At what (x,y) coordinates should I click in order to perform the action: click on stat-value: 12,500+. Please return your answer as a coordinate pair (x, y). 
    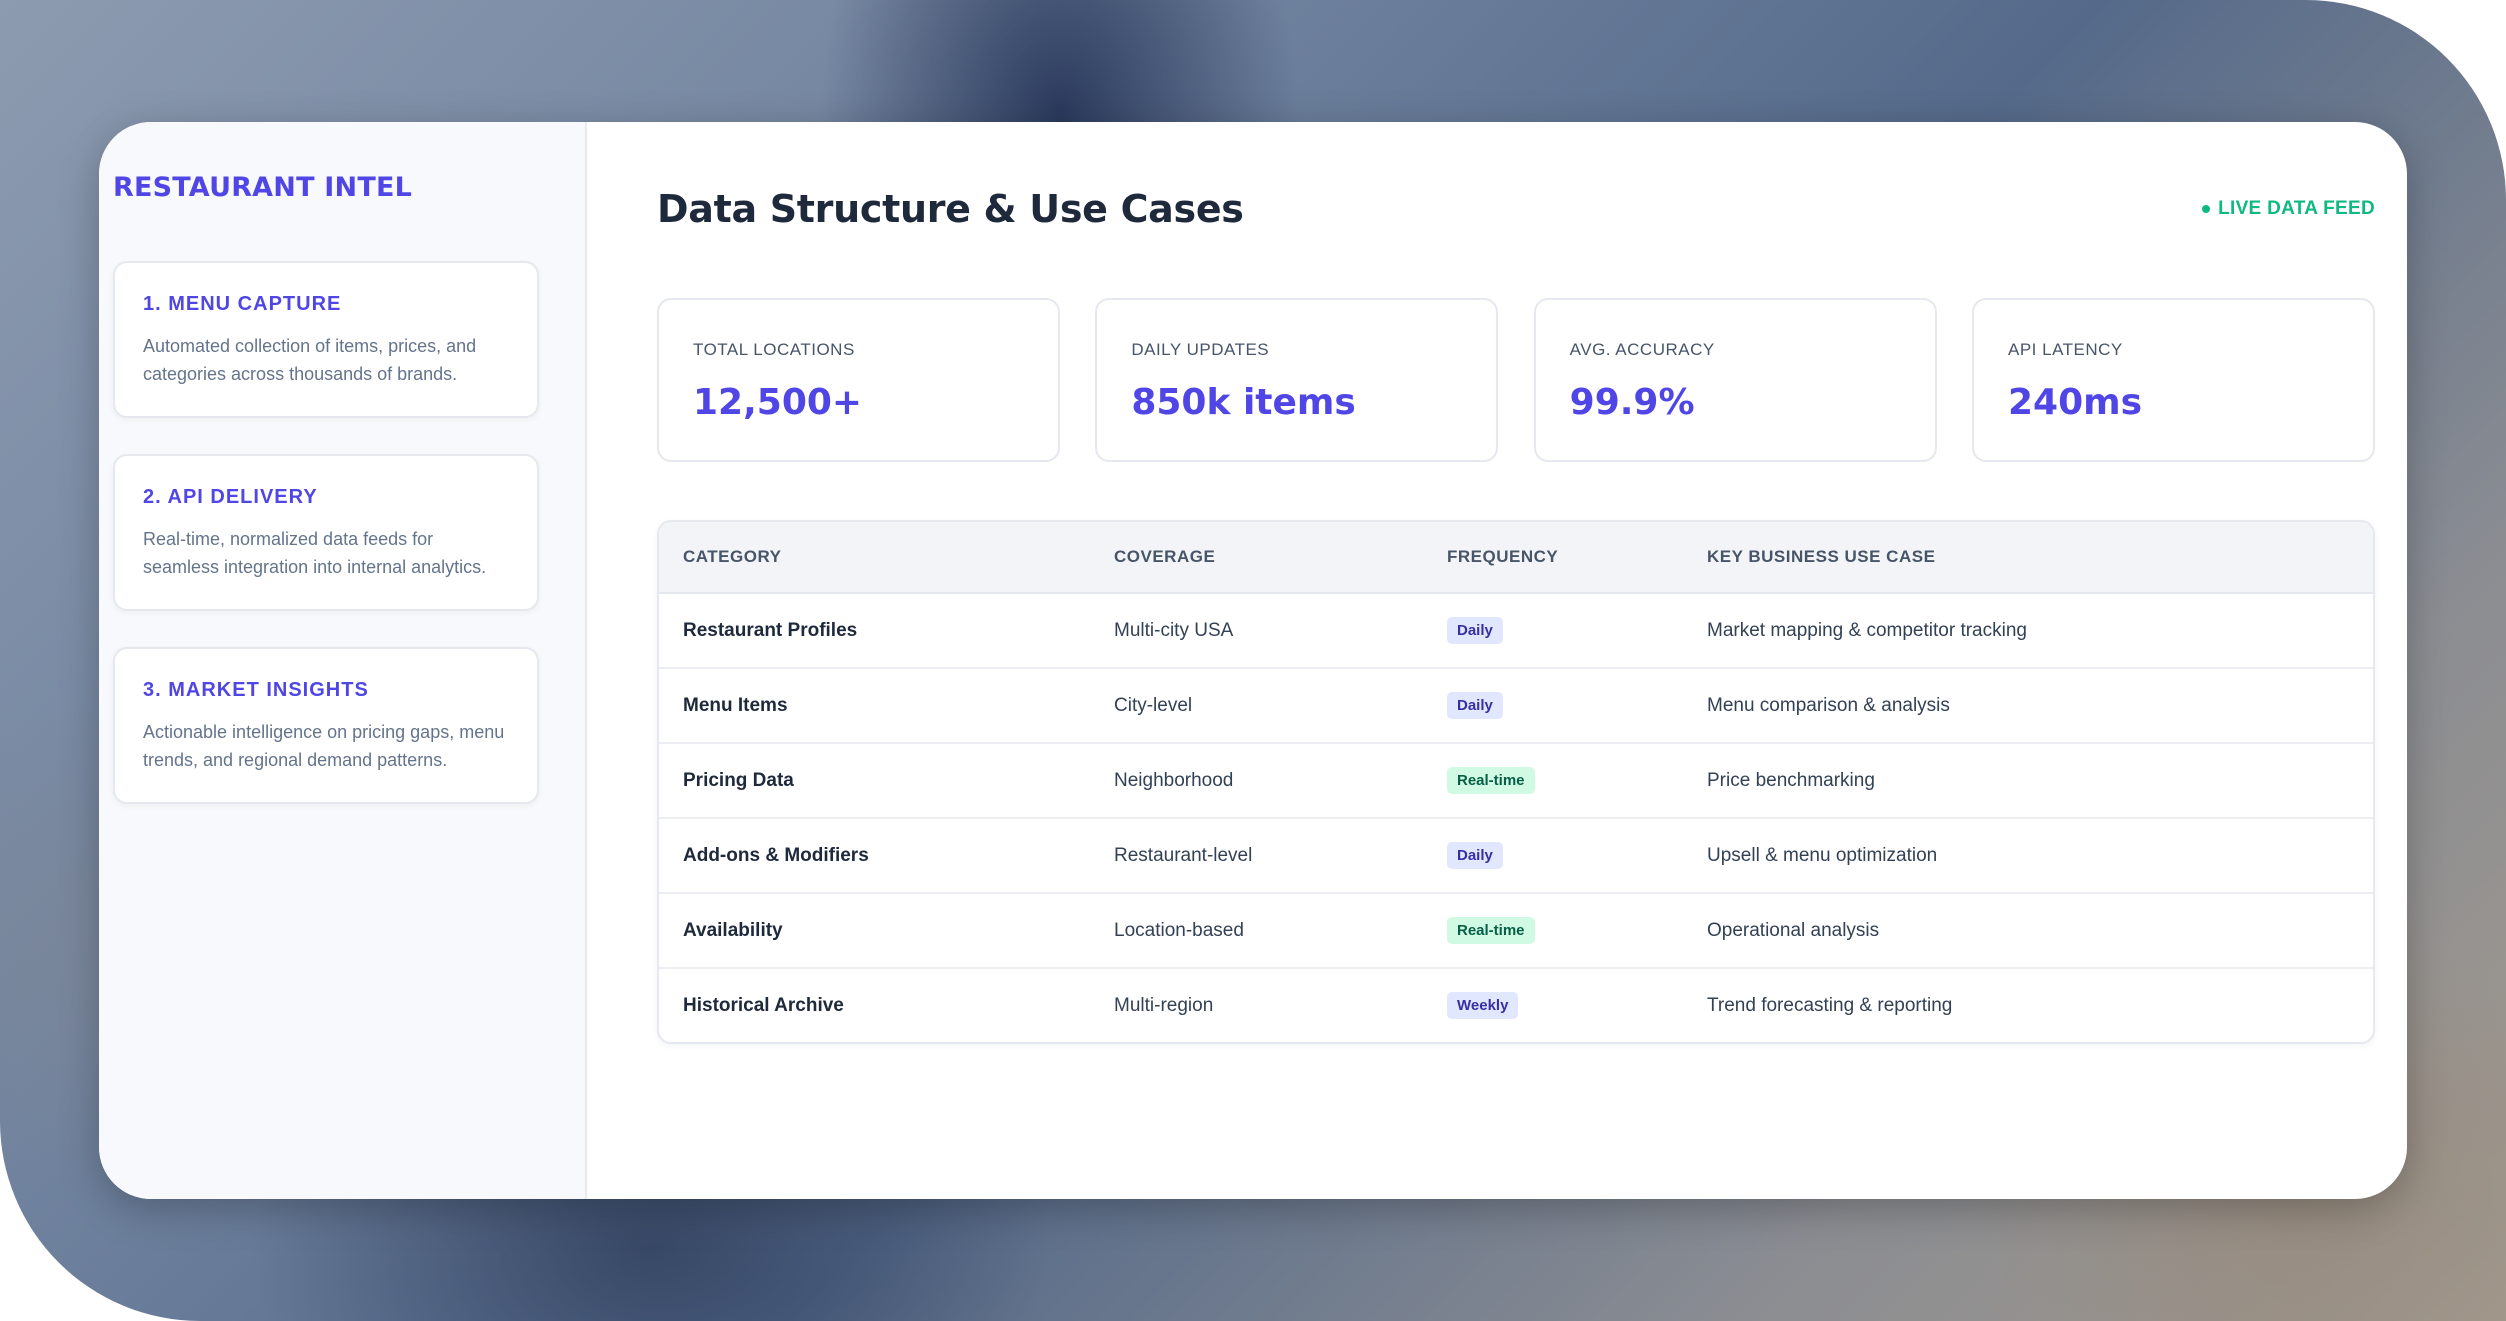
    Looking at the image, I should click on (778, 402).